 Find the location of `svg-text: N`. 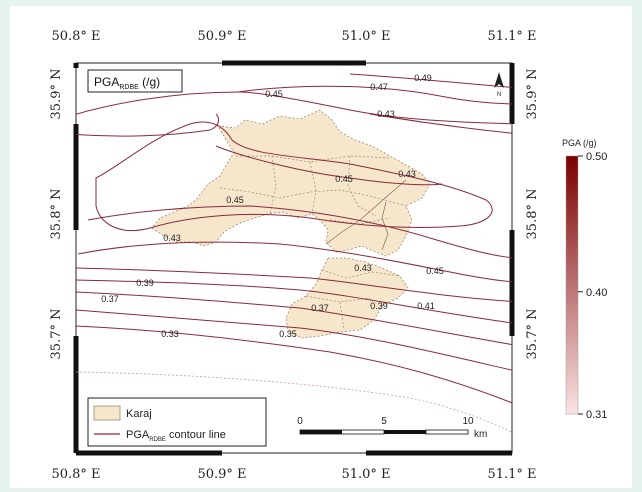

svg-text: N is located at coordinates (499, 95).